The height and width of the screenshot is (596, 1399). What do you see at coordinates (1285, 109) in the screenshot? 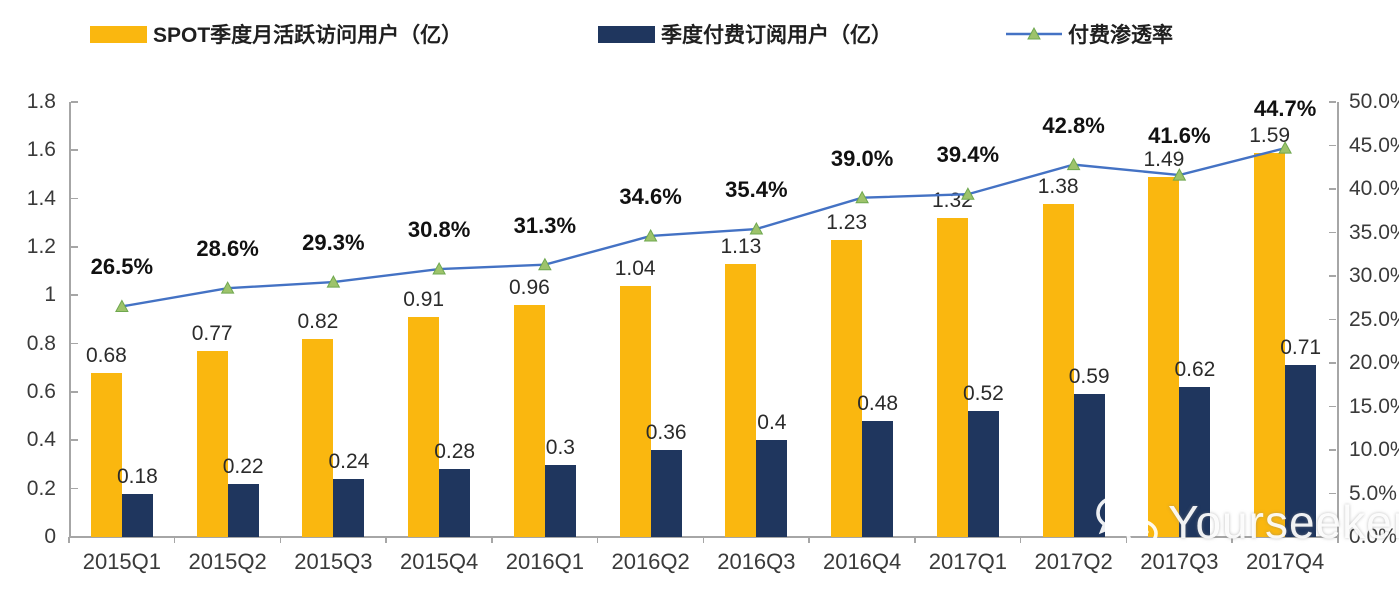
I see `pct-label: 44.7%` at bounding box center [1285, 109].